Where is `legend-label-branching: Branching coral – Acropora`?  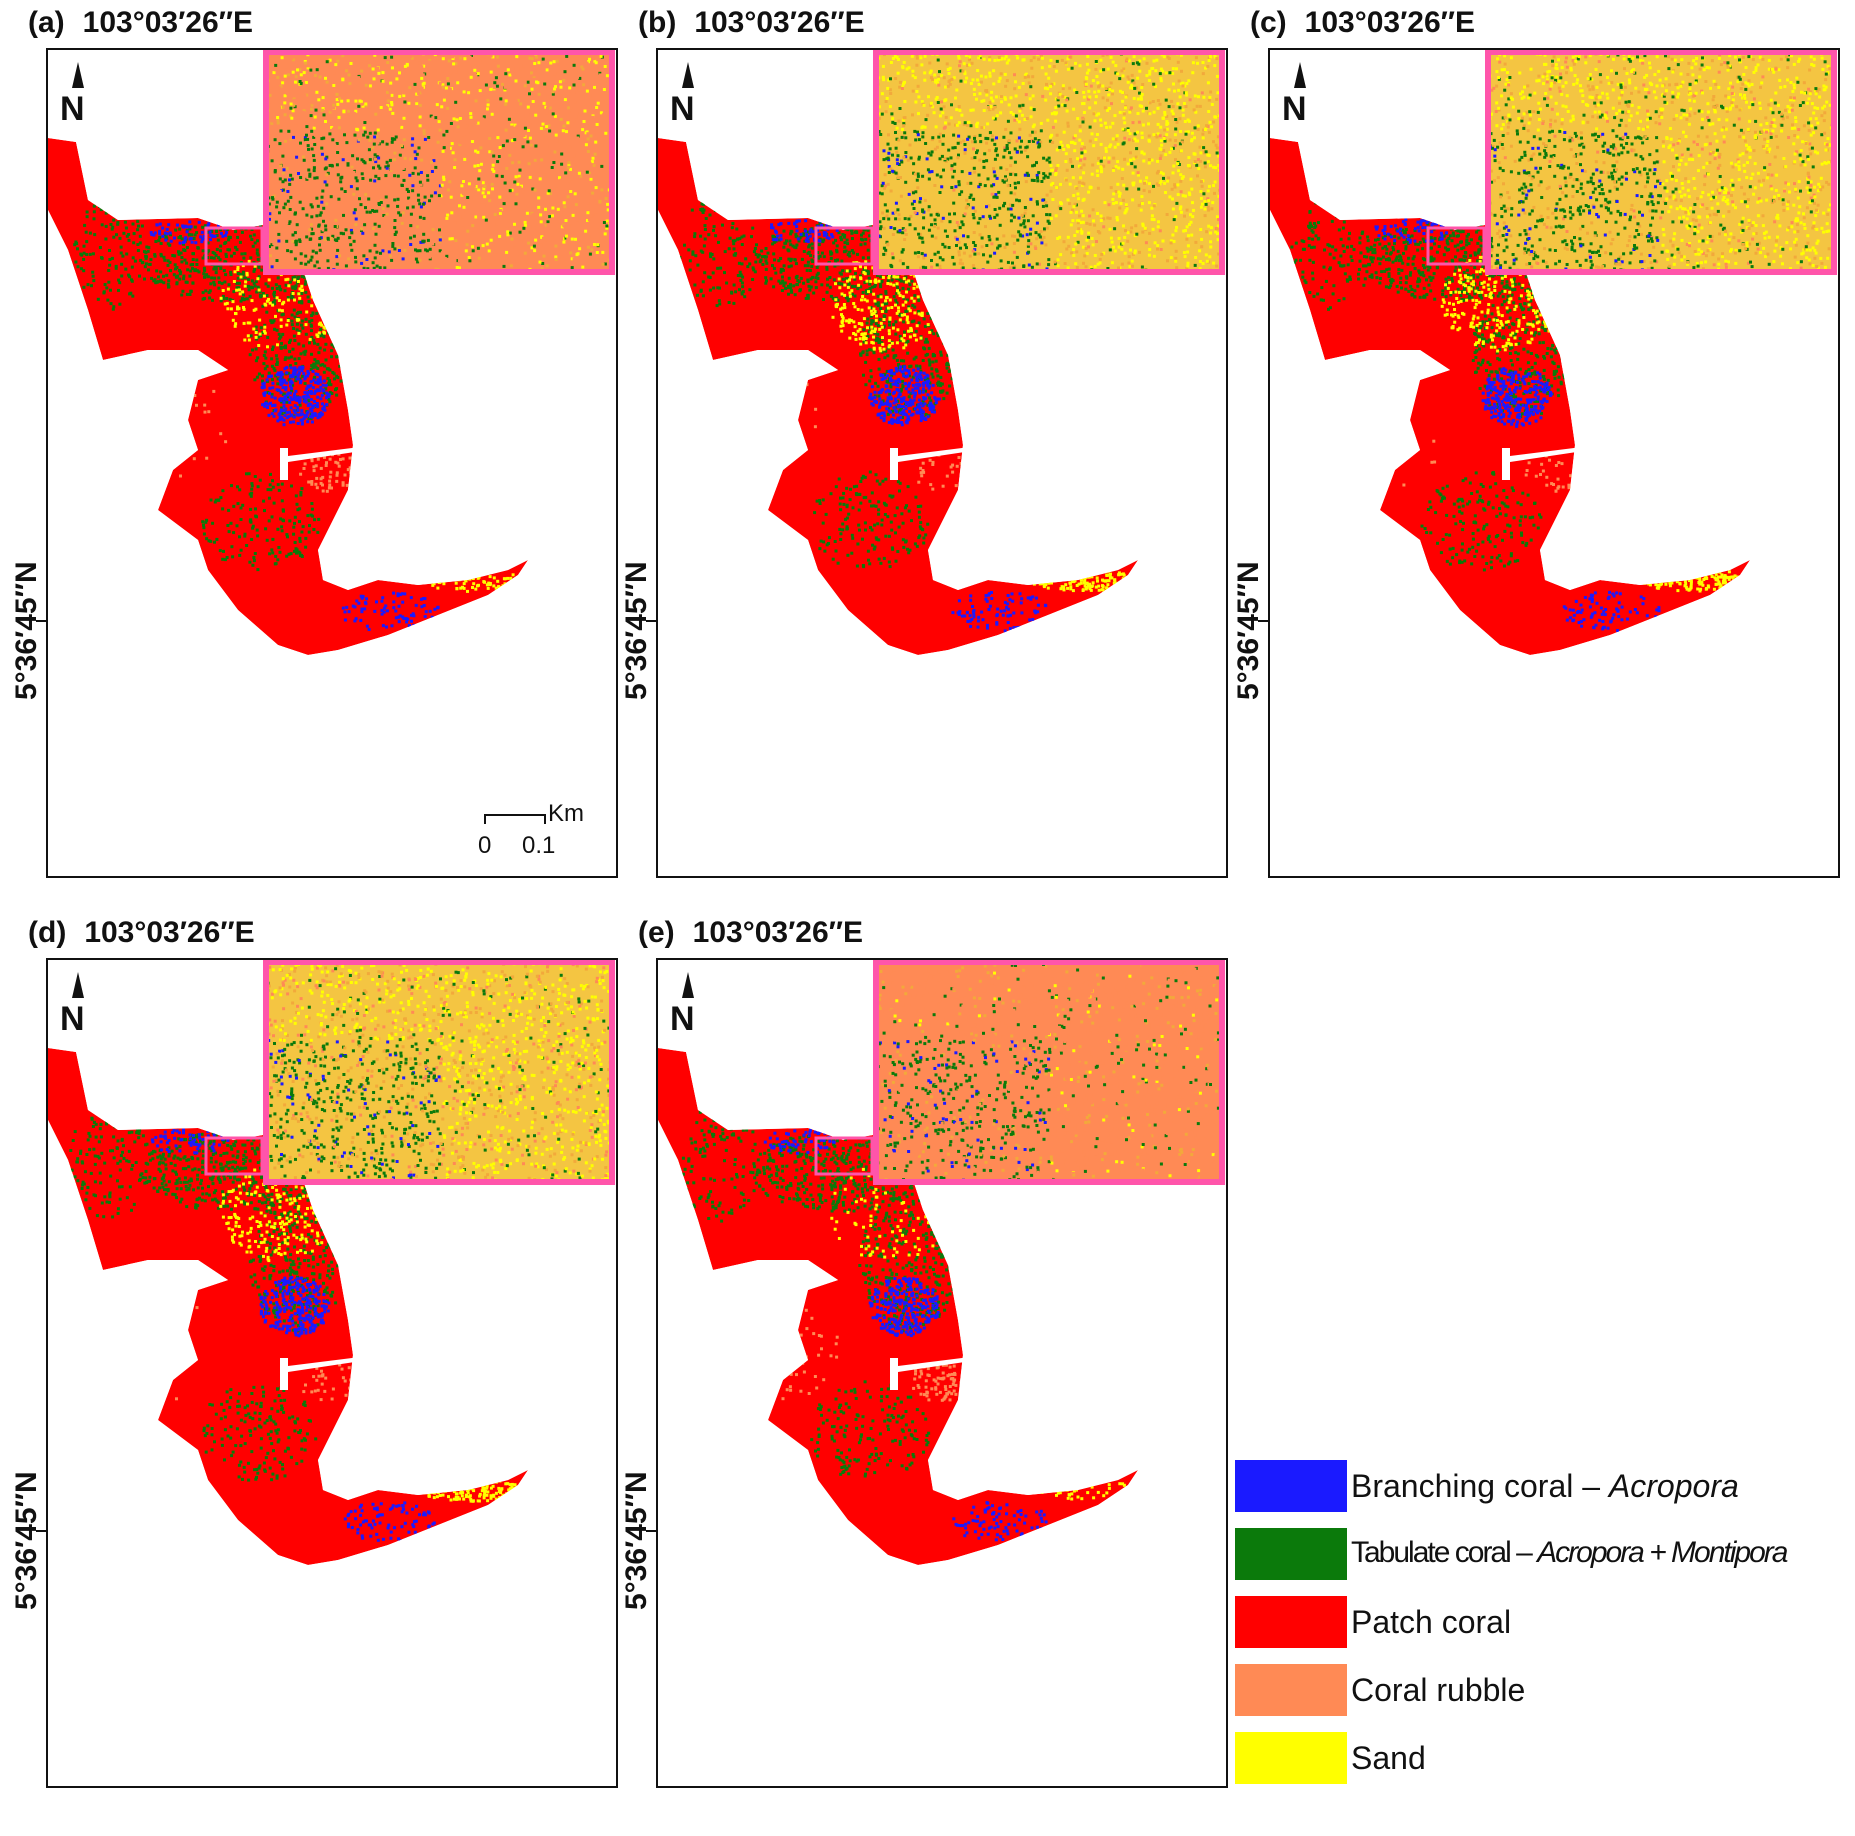 legend-label-branching: Branching coral – Acropora is located at coordinates (1545, 1486).